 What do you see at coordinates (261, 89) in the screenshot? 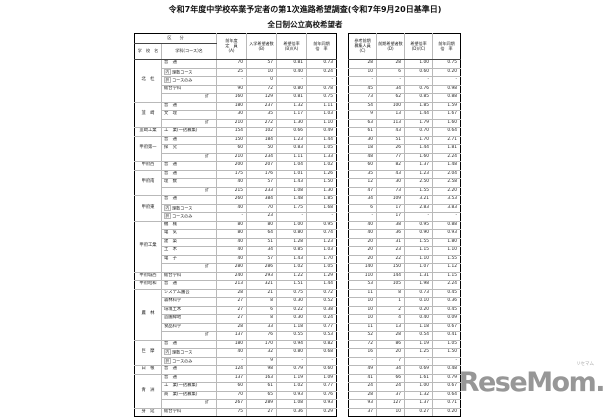
I see `value-cell: 72` at bounding box center [261, 89].